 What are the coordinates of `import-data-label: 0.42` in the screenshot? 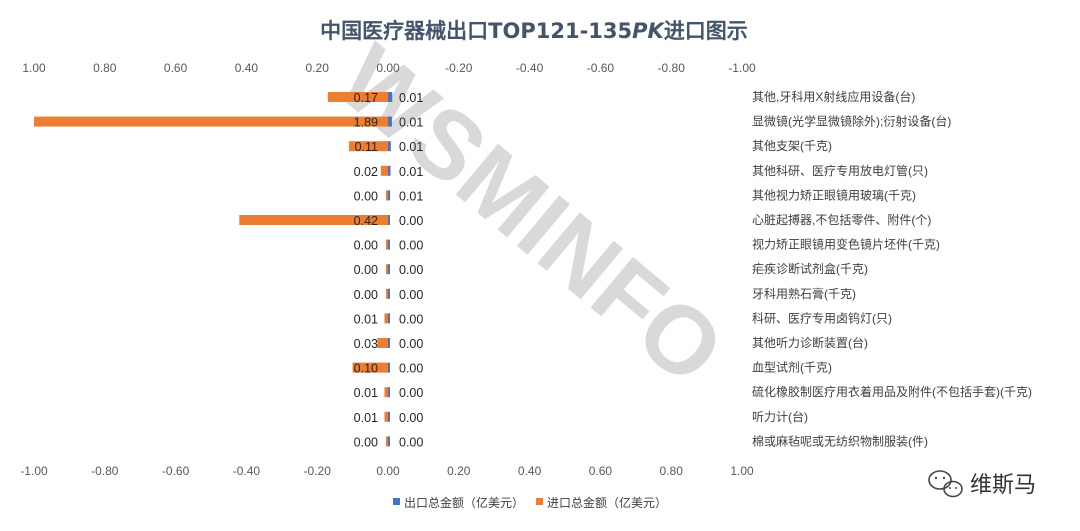 It's located at (366, 221).